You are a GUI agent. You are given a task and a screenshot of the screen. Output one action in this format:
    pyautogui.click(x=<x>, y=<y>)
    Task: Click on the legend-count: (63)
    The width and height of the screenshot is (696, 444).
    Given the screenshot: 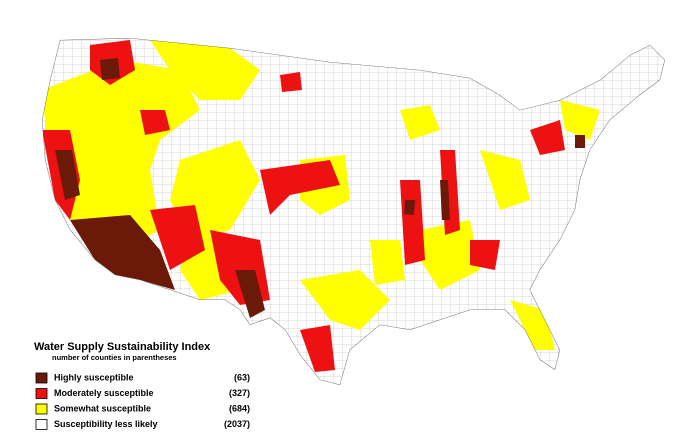 What is the action you would take?
    pyautogui.click(x=242, y=377)
    